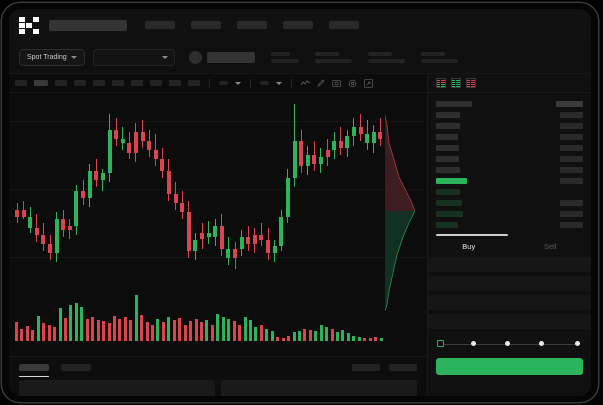 The image size is (603, 405). What do you see at coordinates (88, 25) in the screenshot?
I see `search-input` at bounding box center [88, 25].